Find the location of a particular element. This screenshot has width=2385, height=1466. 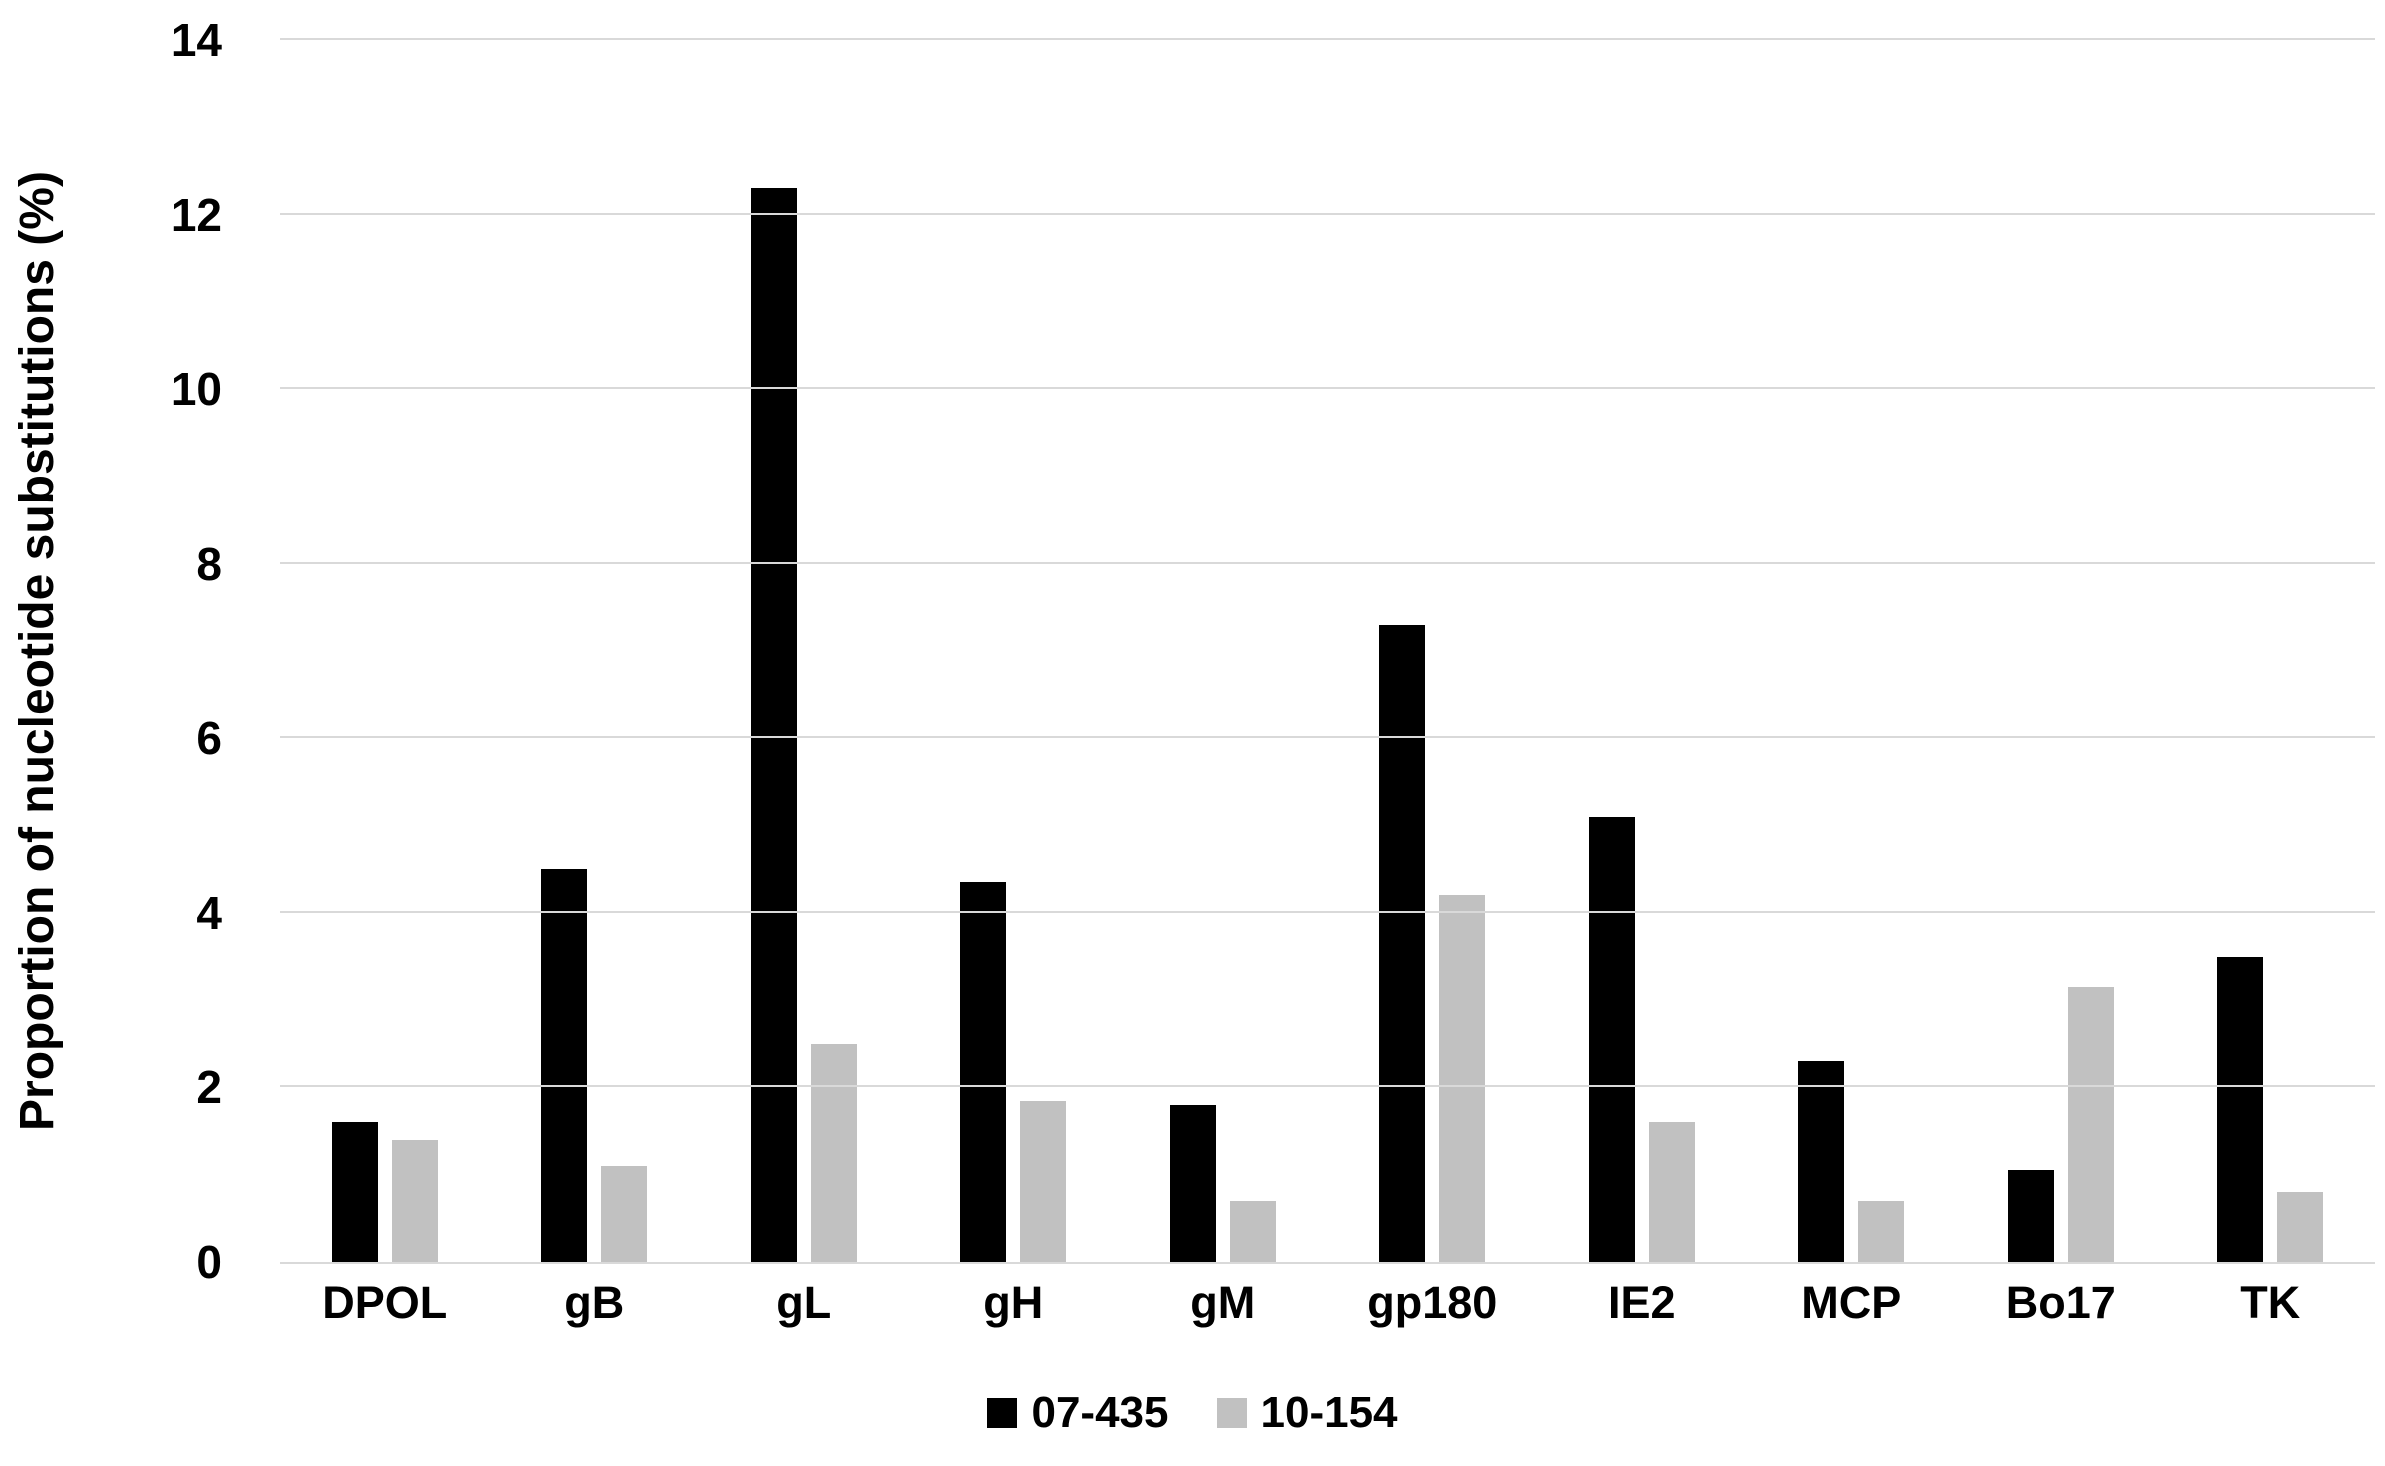

x-label-IE2: IE2 is located at coordinates (1641, 1302).